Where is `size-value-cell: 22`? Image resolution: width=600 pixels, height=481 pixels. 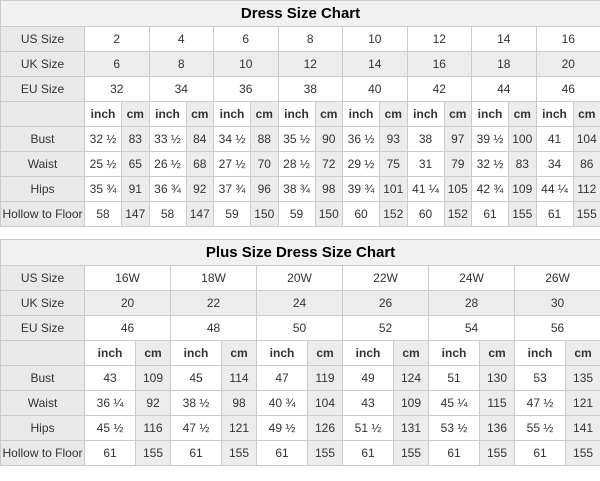 size-value-cell: 22 is located at coordinates (213, 303).